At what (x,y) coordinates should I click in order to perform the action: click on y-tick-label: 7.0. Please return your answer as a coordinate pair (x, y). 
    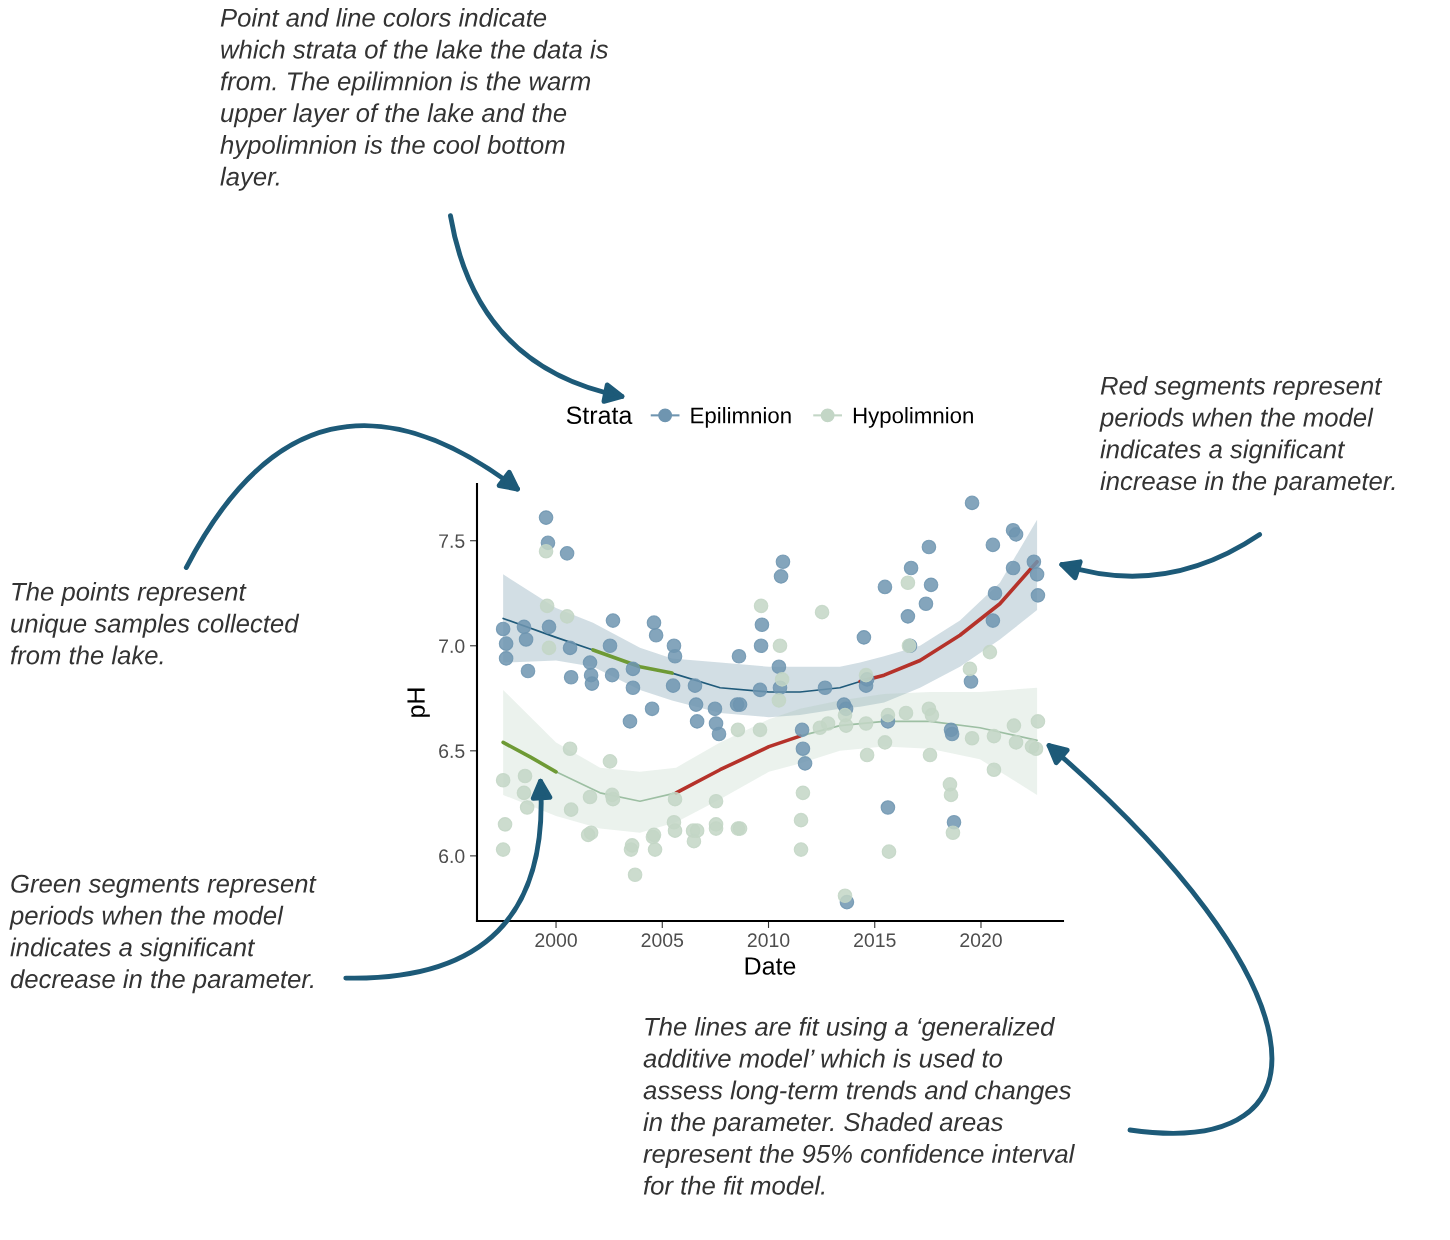
    Looking at the image, I should click on (452, 646).